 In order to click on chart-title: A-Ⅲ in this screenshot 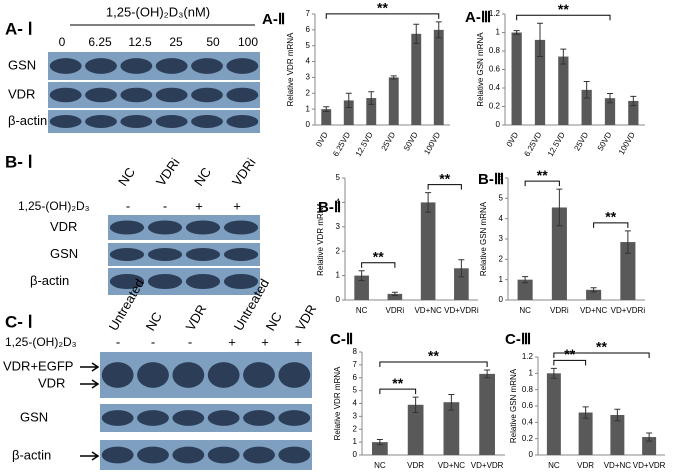, I will do `click(478, 17)`.